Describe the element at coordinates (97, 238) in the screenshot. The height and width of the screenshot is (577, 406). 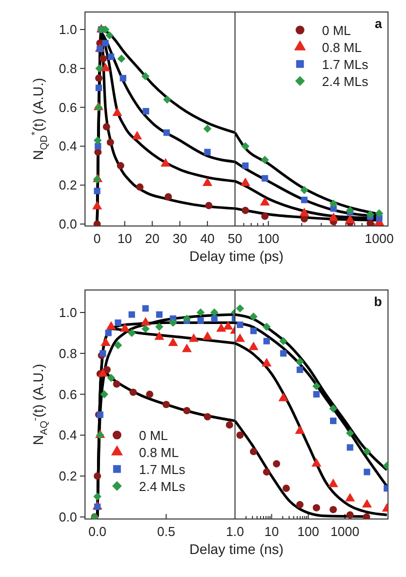
I see `x-tick-label: 0` at that location.